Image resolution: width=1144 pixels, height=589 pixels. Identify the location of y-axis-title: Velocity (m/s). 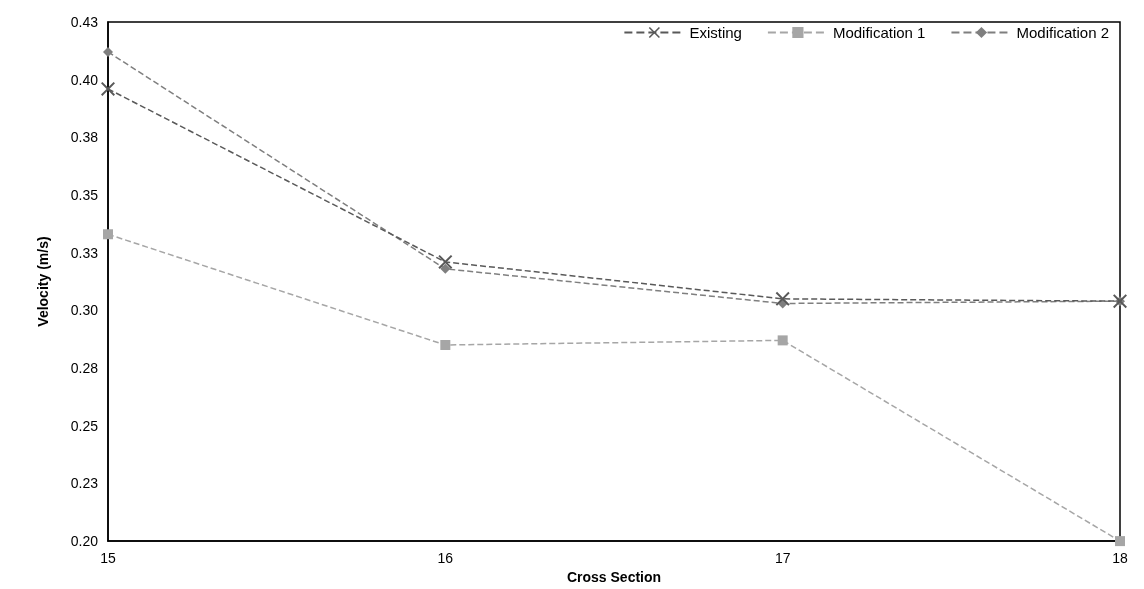
(43, 281).